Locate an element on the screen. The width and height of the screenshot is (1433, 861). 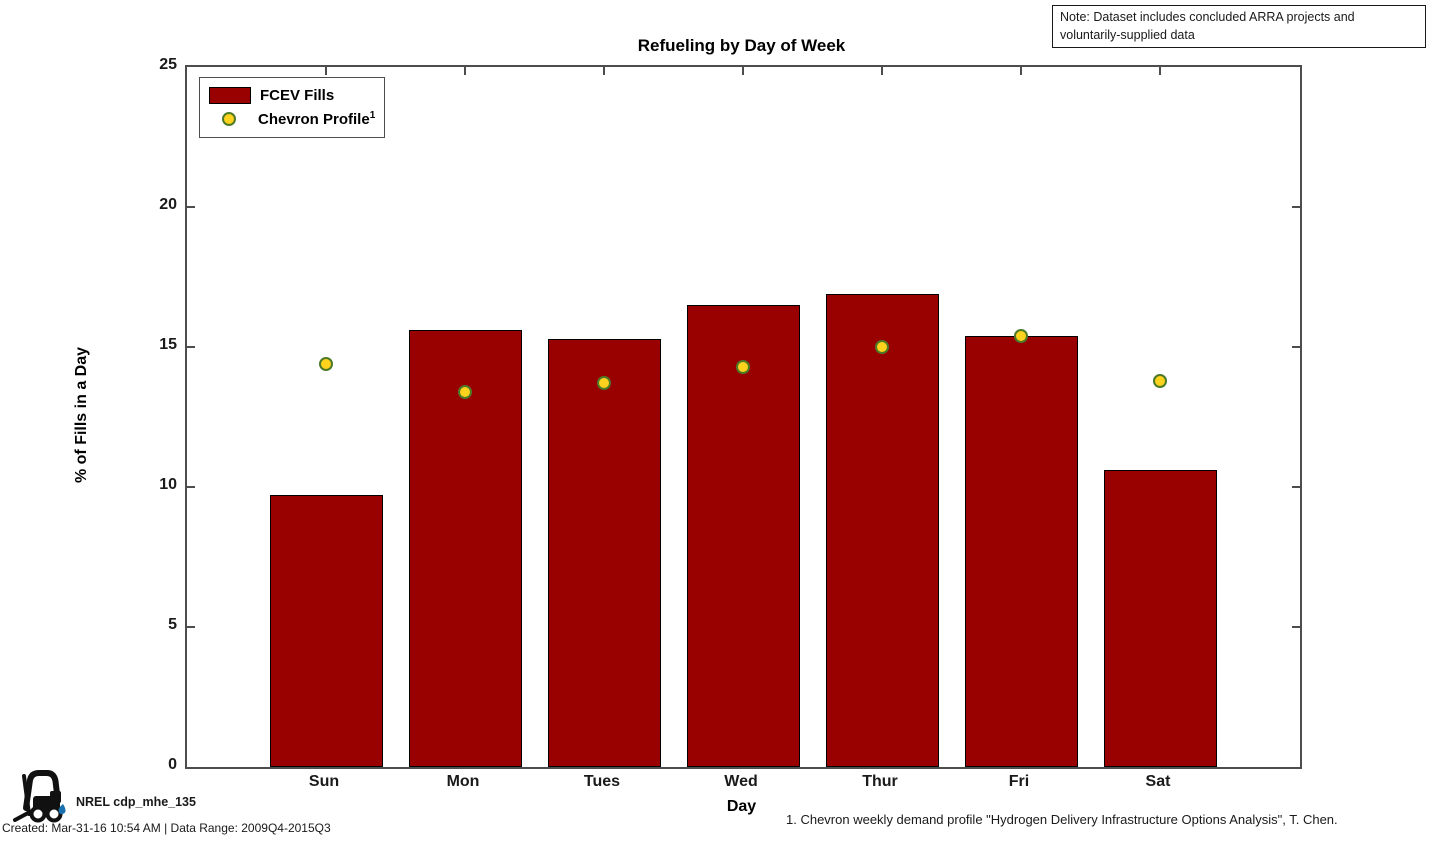
y-tick-label: 10 is located at coordinates (168, 484).